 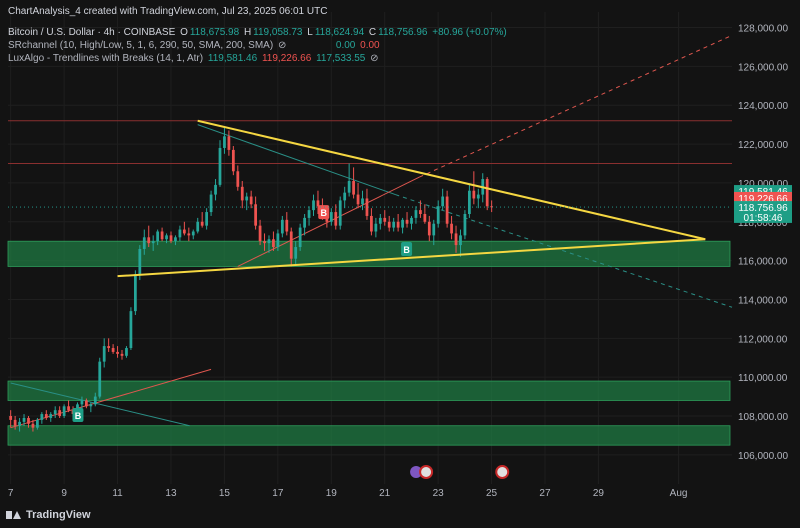 I want to click on break-label-box, so click(x=324, y=212).